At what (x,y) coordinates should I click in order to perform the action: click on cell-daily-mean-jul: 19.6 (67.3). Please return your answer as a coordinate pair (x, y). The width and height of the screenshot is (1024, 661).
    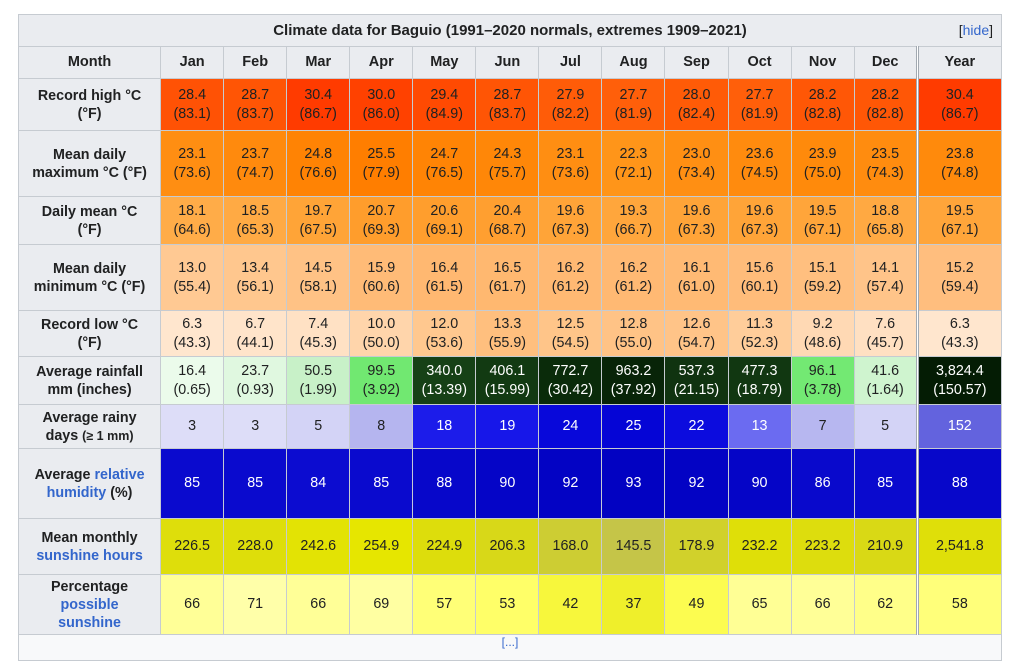
    Looking at the image, I should click on (570, 220).